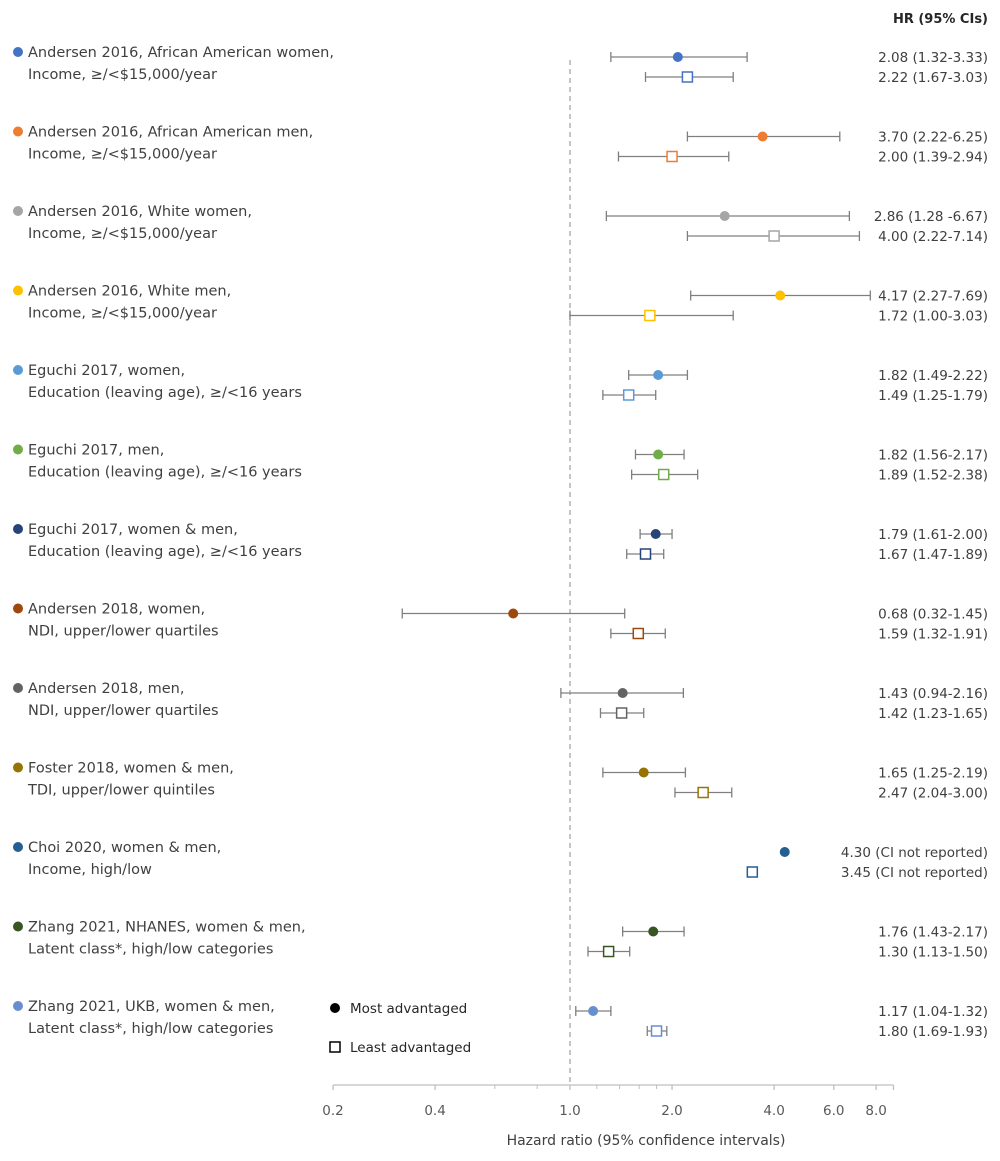 The image size is (1000, 1161). What do you see at coordinates (940, 19) in the screenshot?
I see `hr-column-header: HR (95% CIs)` at bounding box center [940, 19].